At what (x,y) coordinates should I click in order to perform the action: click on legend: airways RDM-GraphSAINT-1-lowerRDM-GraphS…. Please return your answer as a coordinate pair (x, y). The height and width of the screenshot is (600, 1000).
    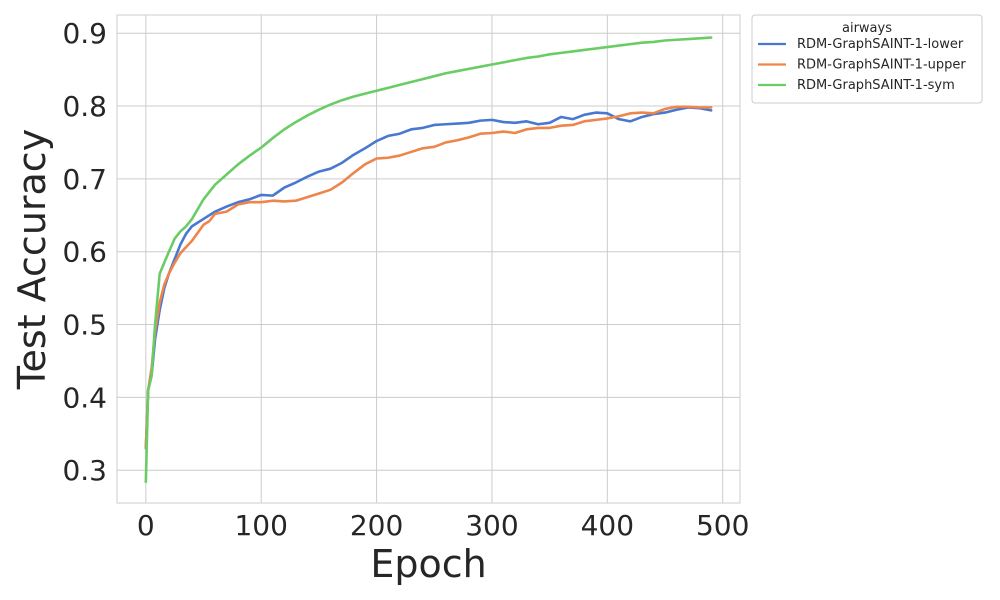
    Looking at the image, I should click on (867, 59).